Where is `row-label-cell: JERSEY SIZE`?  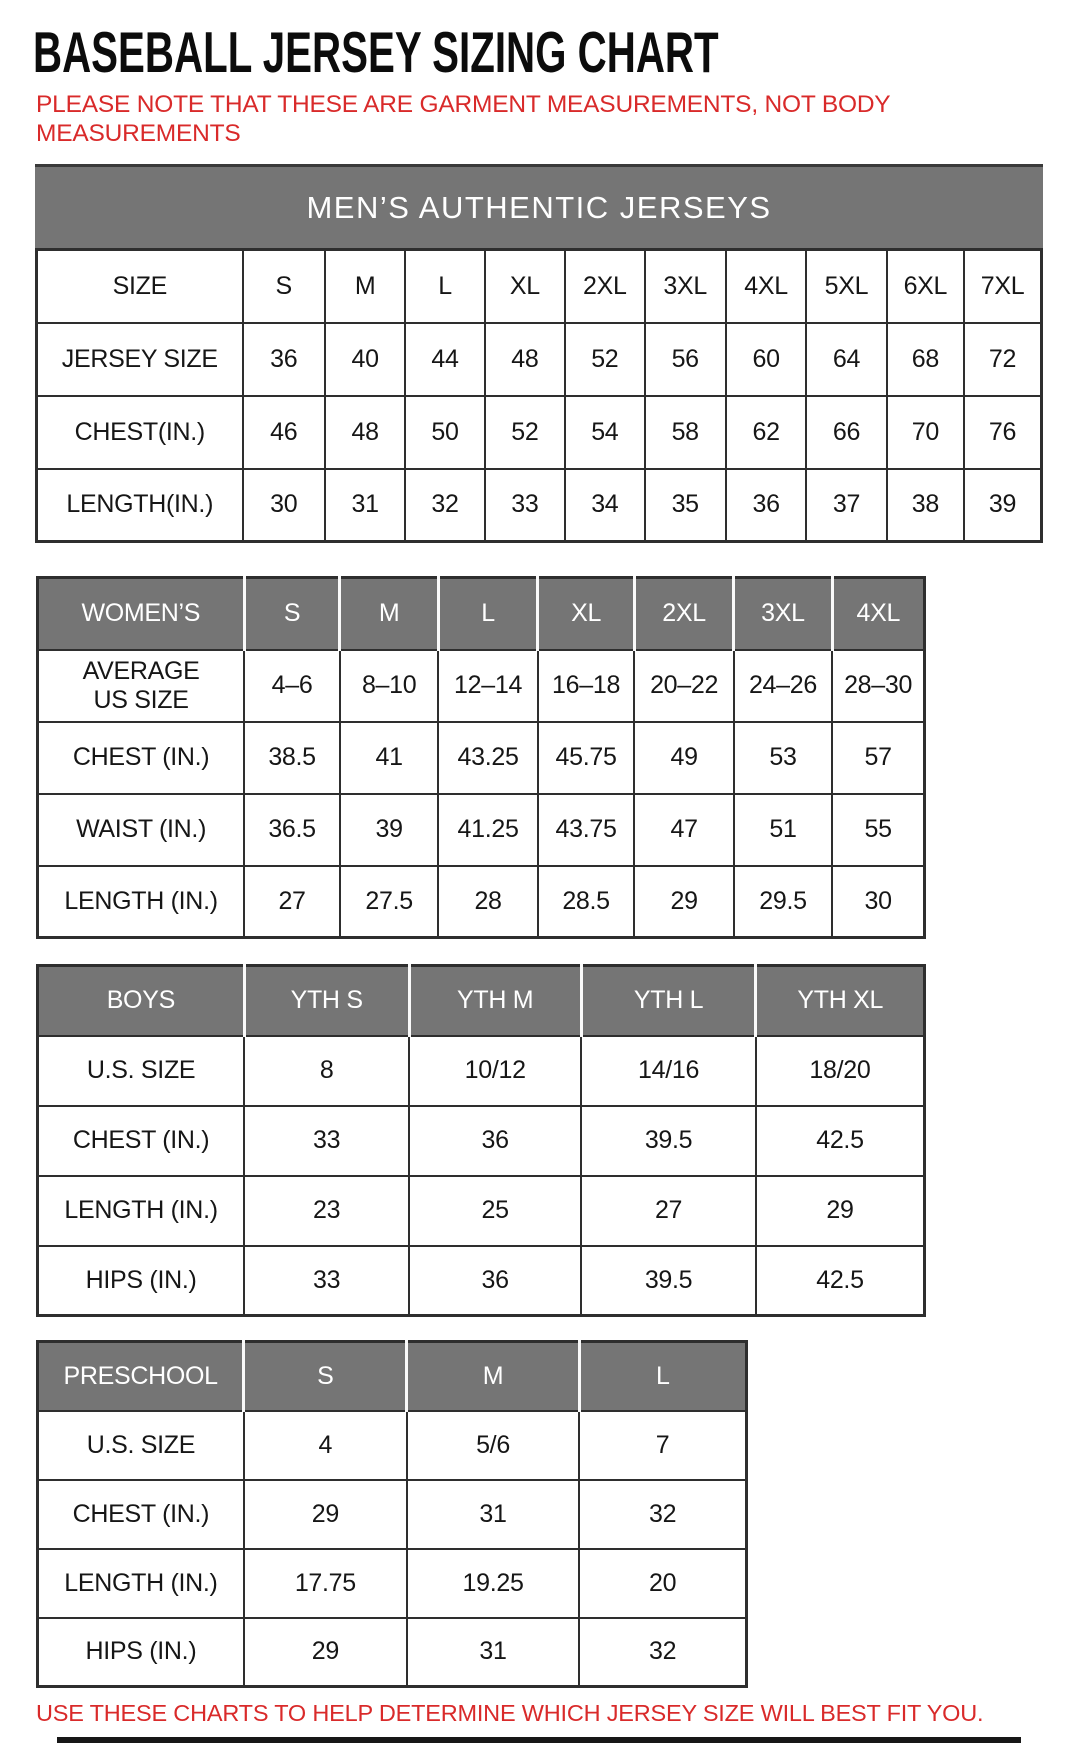
row-label-cell: JERSEY SIZE is located at coordinates (139, 359).